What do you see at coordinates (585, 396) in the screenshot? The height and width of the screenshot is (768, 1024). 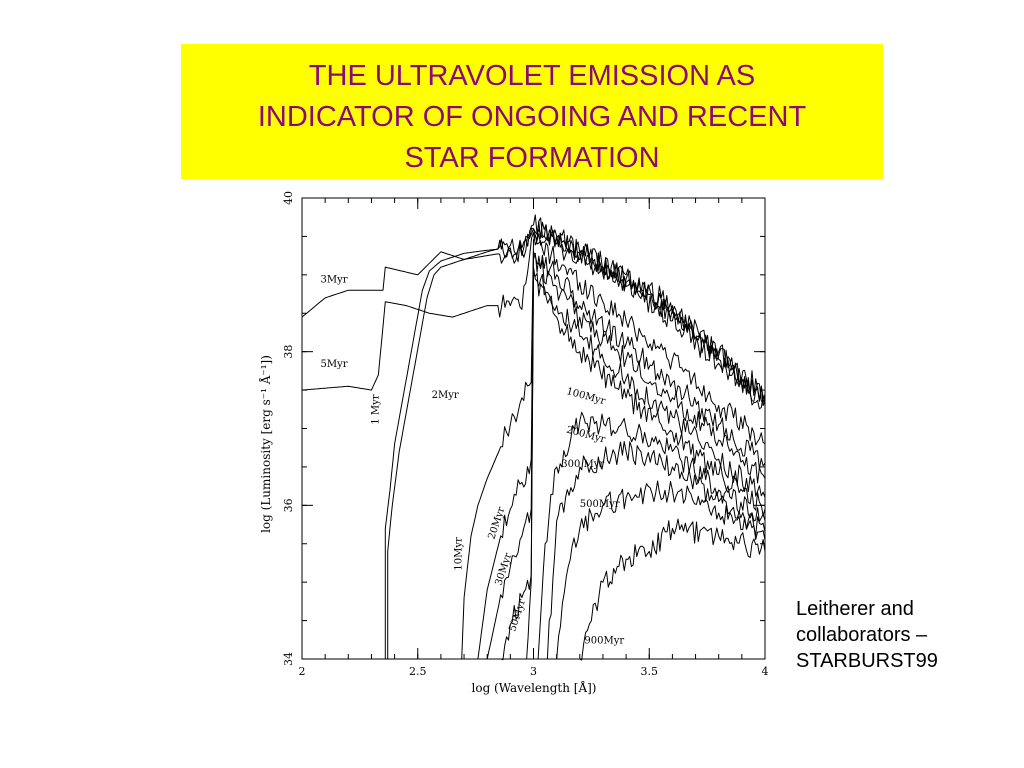 I see `series-label: 100Myr` at bounding box center [585, 396].